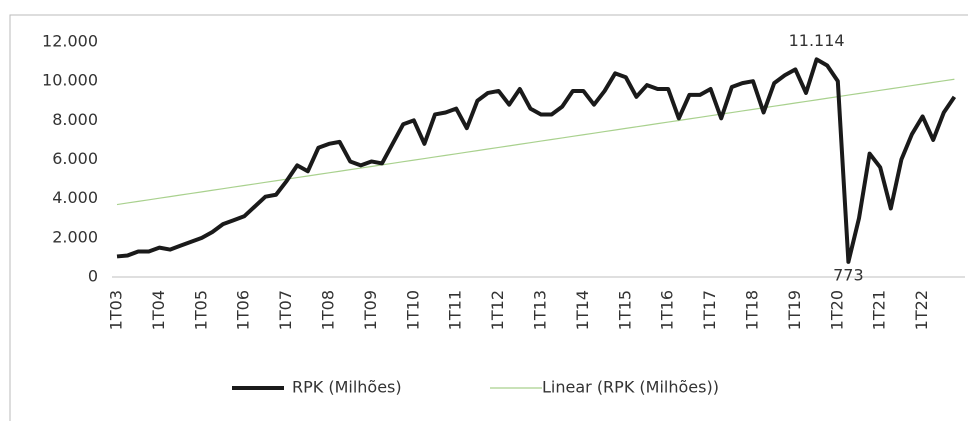 This screenshot has width=979, height=425. Describe the element at coordinates (200, 310) in the screenshot. I see `x-tick-label: 1T05` at that location.